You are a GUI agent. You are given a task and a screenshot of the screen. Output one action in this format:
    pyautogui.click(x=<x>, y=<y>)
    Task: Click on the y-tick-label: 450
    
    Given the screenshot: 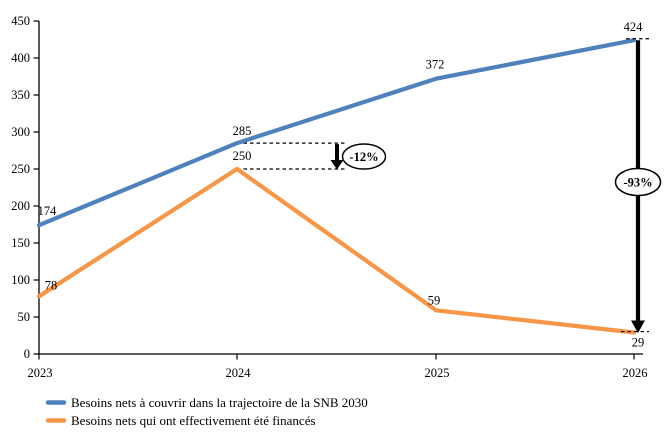 What is the action you would take?
    pyautogui.click(x=20, y=21)
    